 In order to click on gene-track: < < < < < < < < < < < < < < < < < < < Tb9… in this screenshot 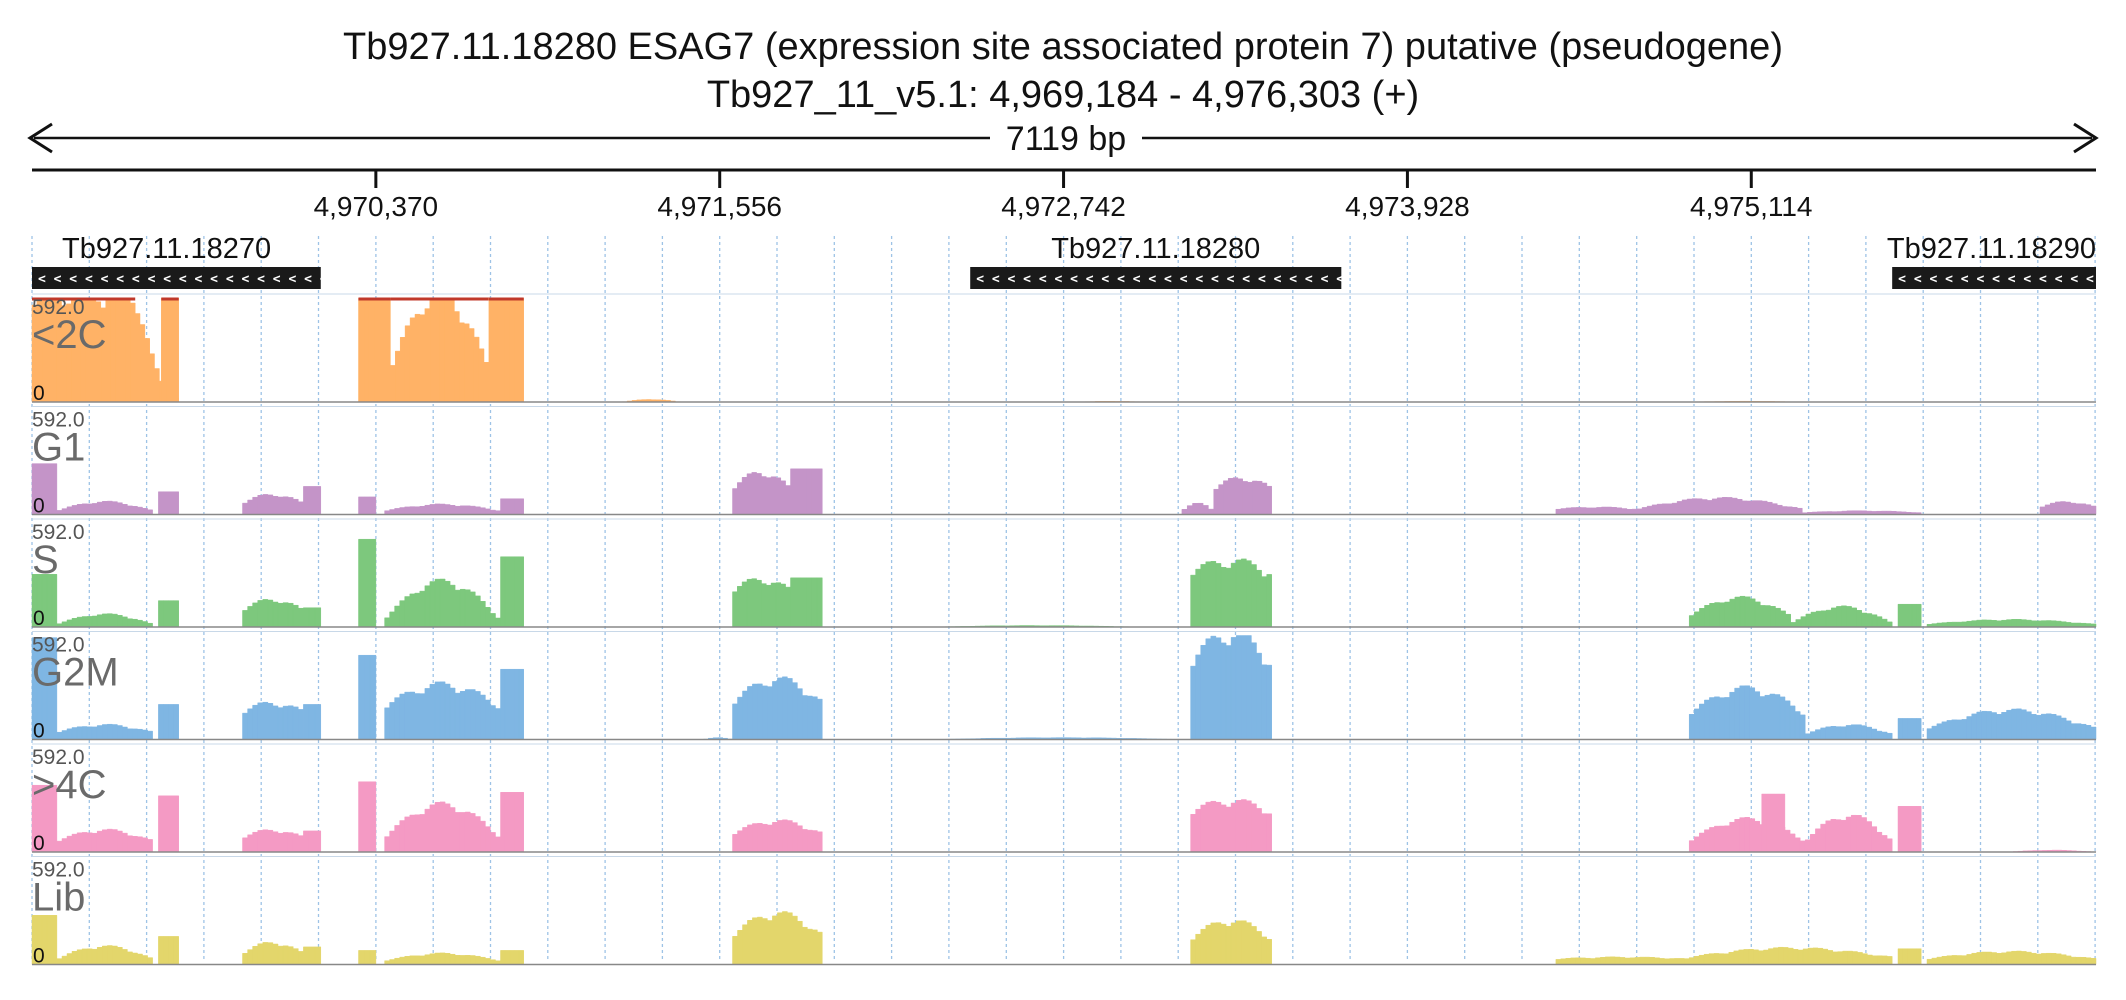, I will do `click(1064, 261)`.